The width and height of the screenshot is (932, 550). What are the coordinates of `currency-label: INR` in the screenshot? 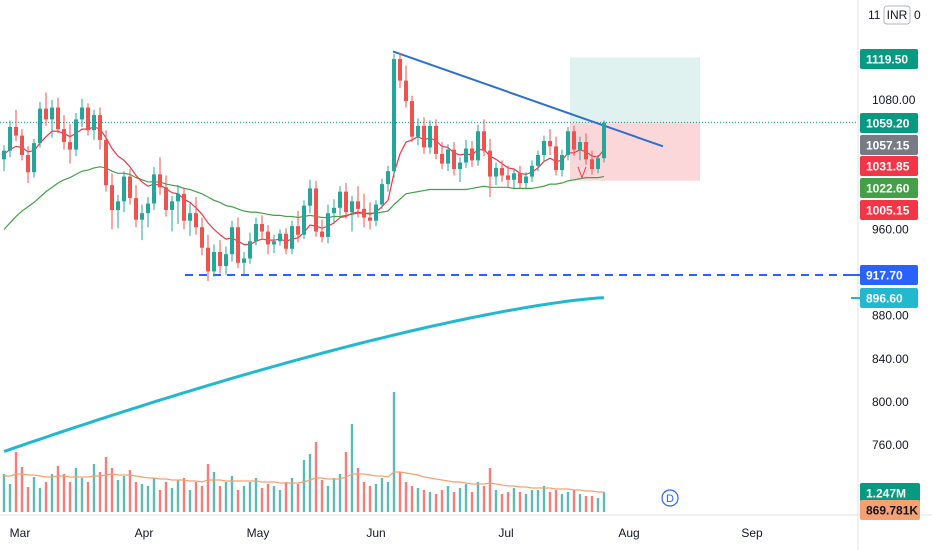 It's located at (897, 15).